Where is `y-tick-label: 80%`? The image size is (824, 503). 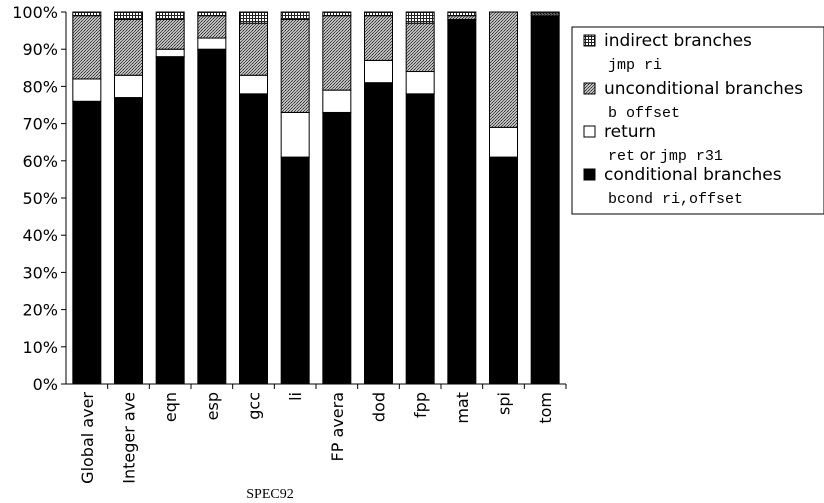 y-tick-label: 80% is located at coordinates (40, 86).